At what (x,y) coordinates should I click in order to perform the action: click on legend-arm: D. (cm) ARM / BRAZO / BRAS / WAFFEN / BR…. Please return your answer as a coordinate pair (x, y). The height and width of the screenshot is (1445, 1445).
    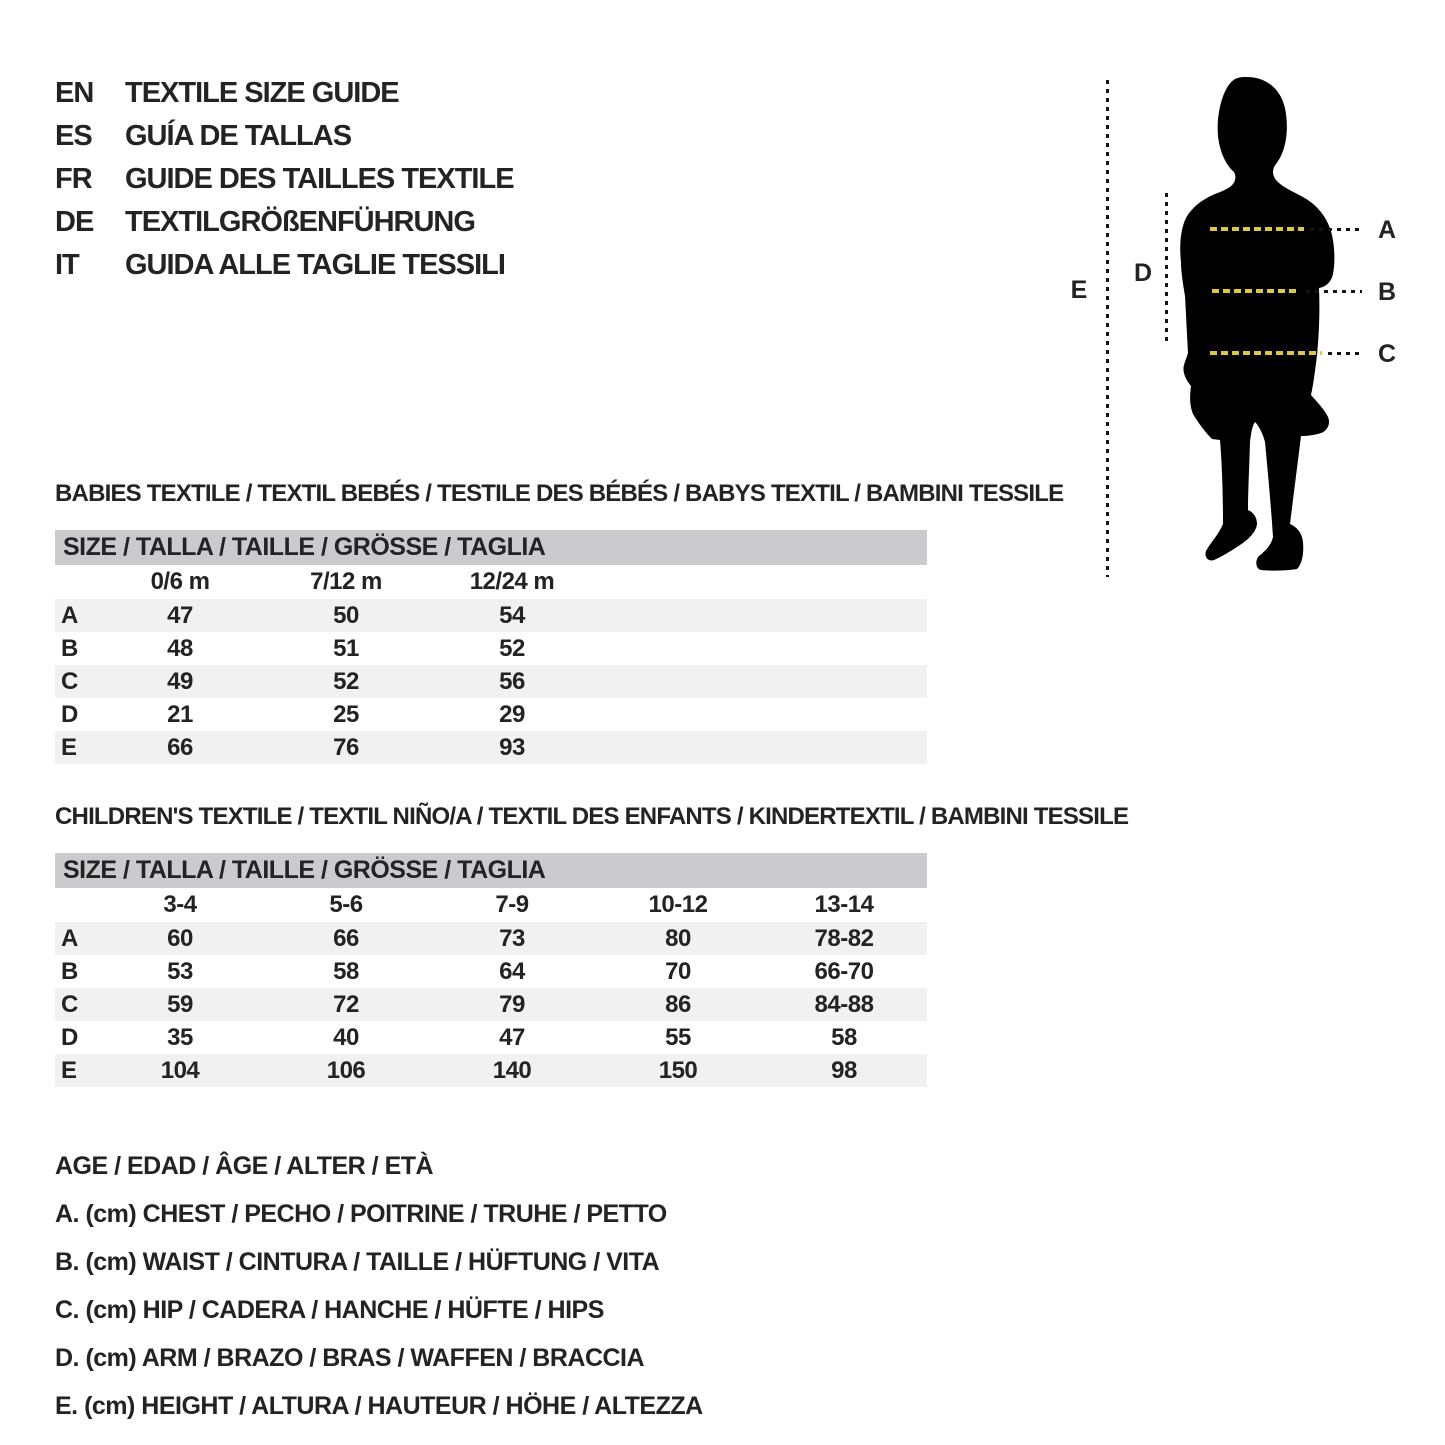
    Looking at the image, I should click on (350, 1358).